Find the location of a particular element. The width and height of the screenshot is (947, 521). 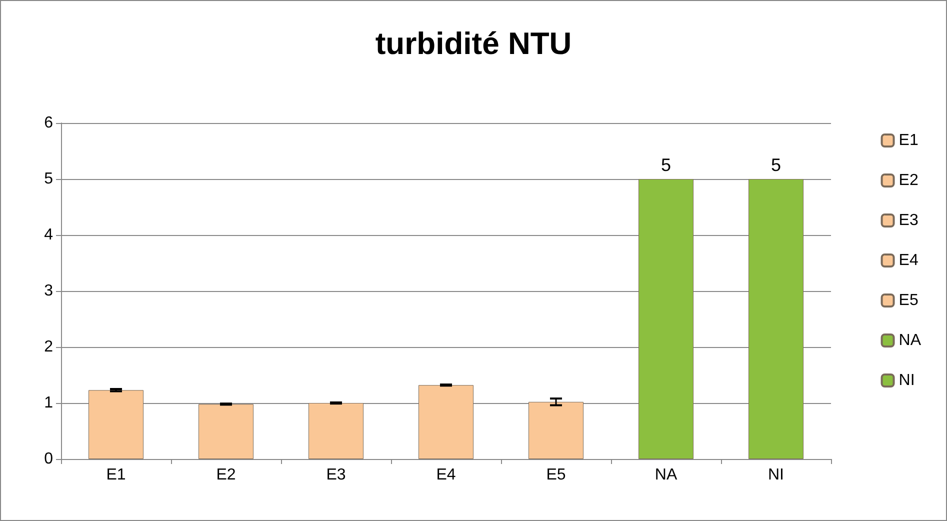

y-tick-label: 2 is located at coordinates (49, 347).